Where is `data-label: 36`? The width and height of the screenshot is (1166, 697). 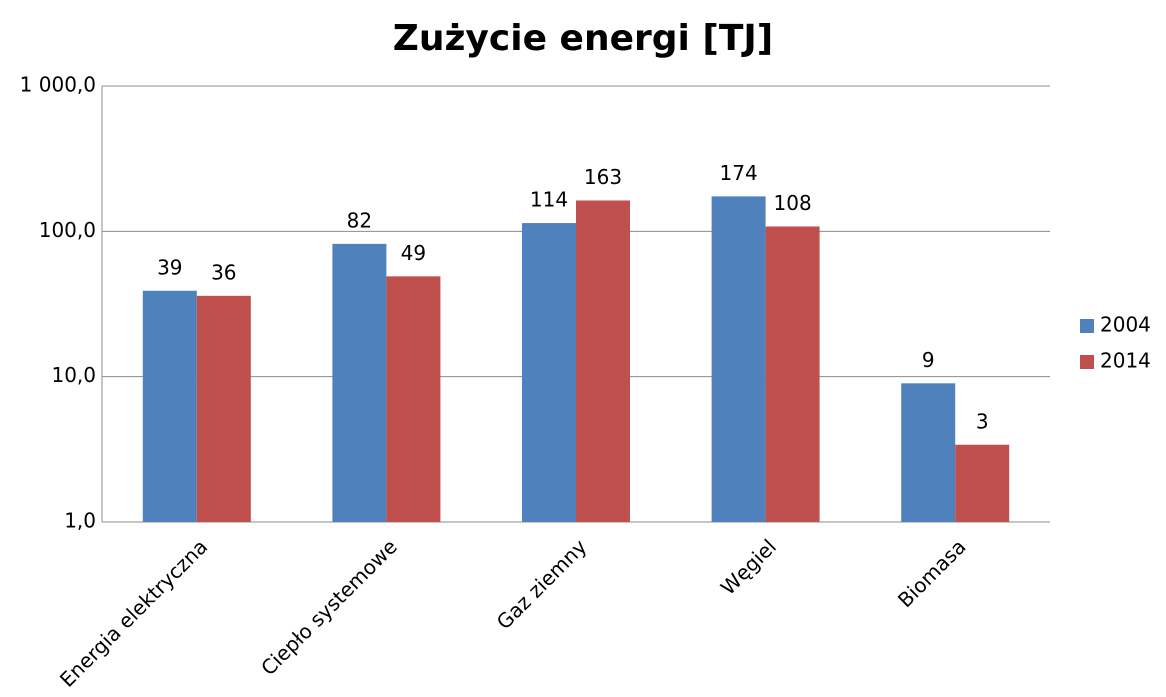
data-label: 36 is located at coordinates (223, 272).